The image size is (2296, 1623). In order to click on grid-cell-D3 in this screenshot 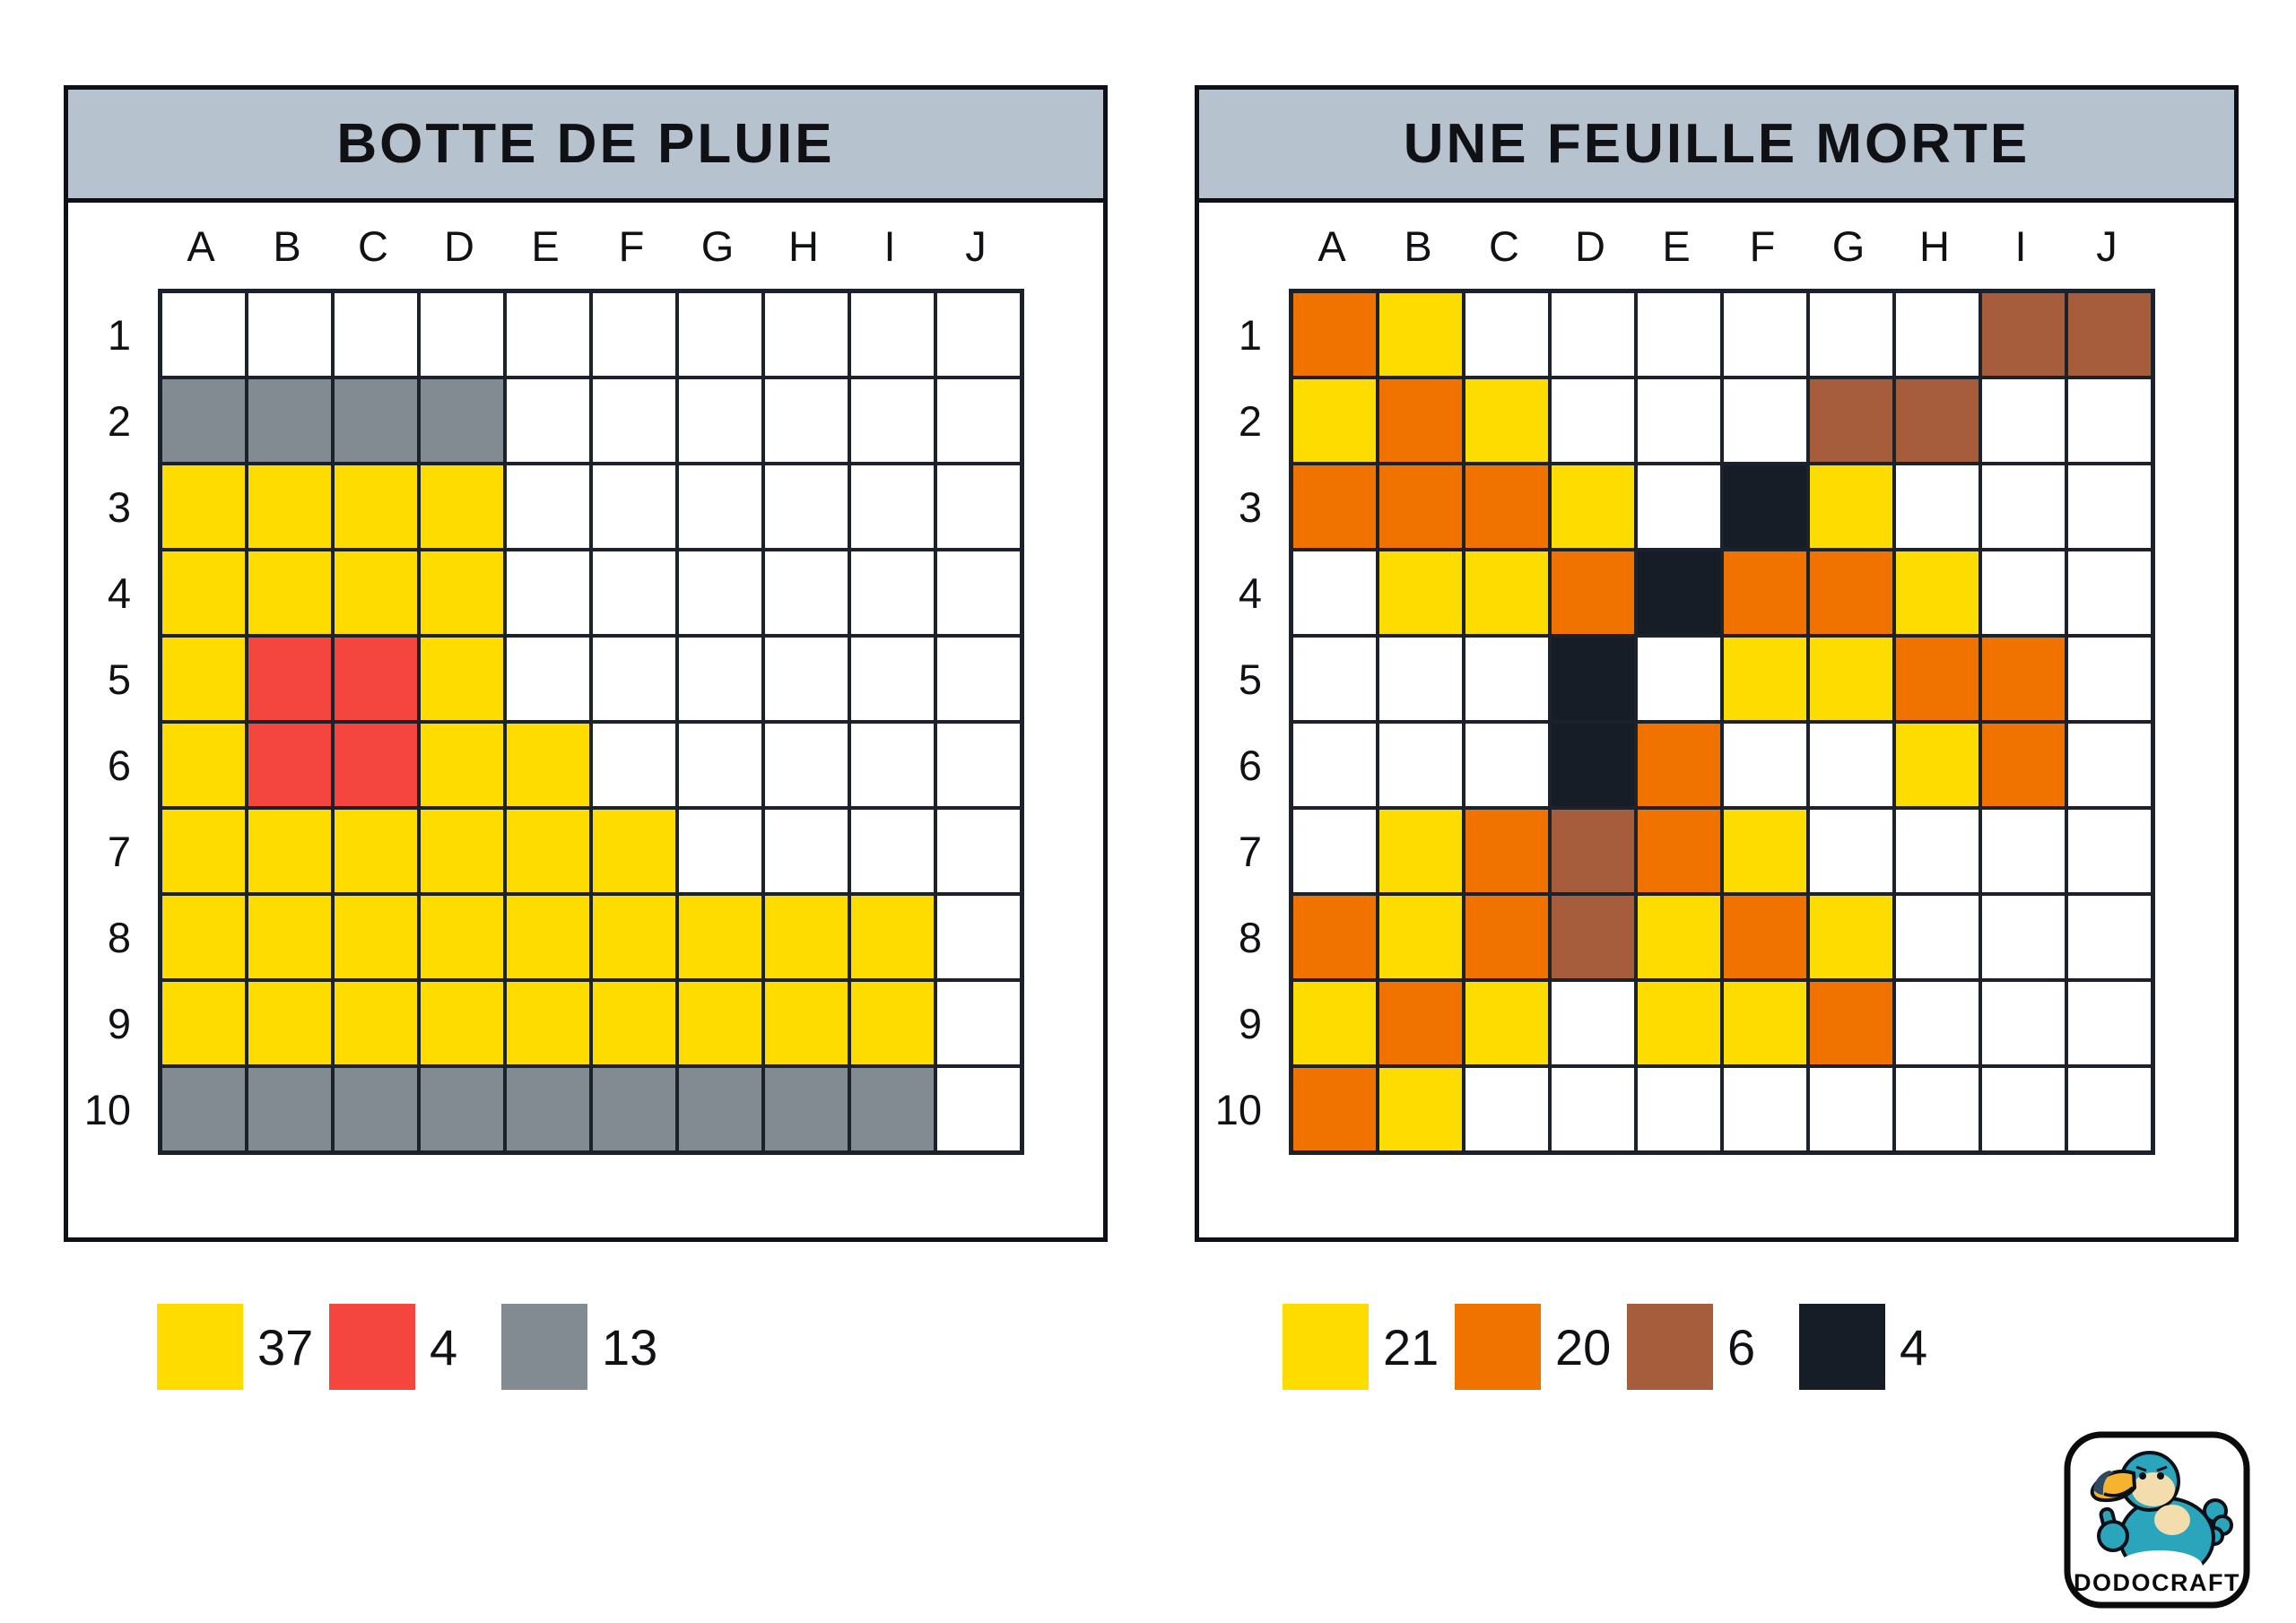, I will do `click(462, 507)`.